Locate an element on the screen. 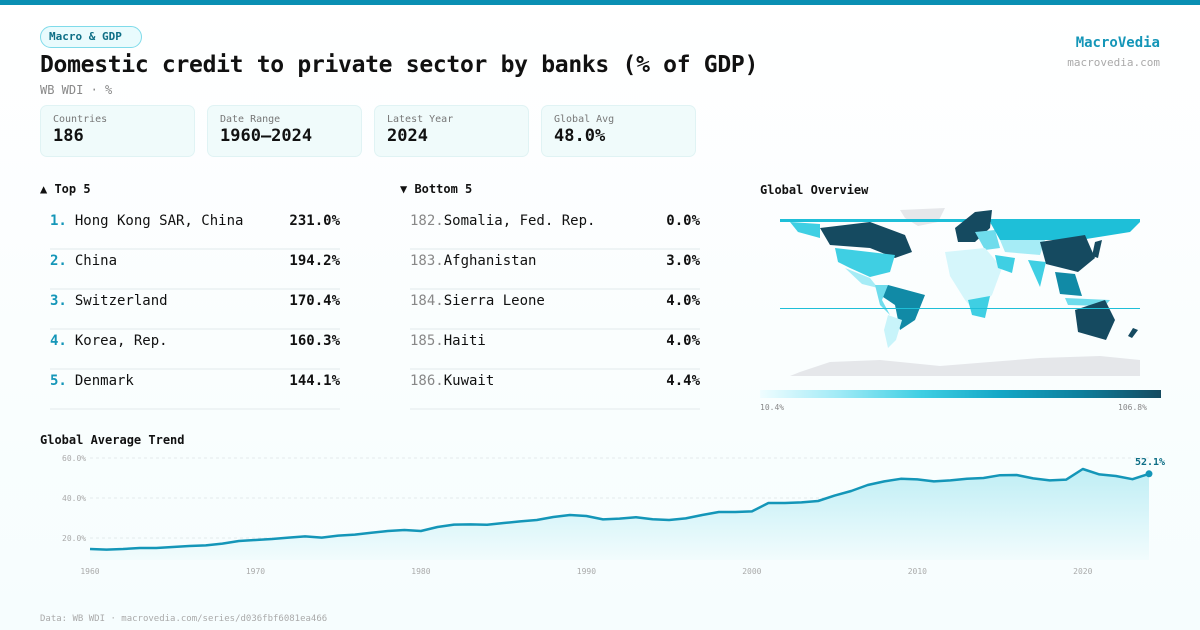 Image resolution: width=1200 pixels, height=630 pixels. rank: 183. is located at coordinates (427, 261).